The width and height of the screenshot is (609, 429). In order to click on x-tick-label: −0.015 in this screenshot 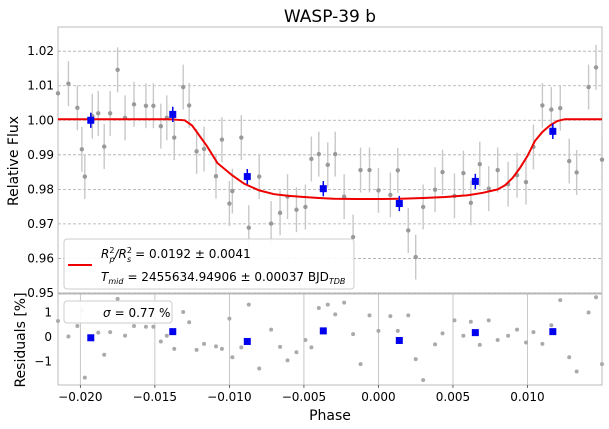, I will do `click(155, 397)`.